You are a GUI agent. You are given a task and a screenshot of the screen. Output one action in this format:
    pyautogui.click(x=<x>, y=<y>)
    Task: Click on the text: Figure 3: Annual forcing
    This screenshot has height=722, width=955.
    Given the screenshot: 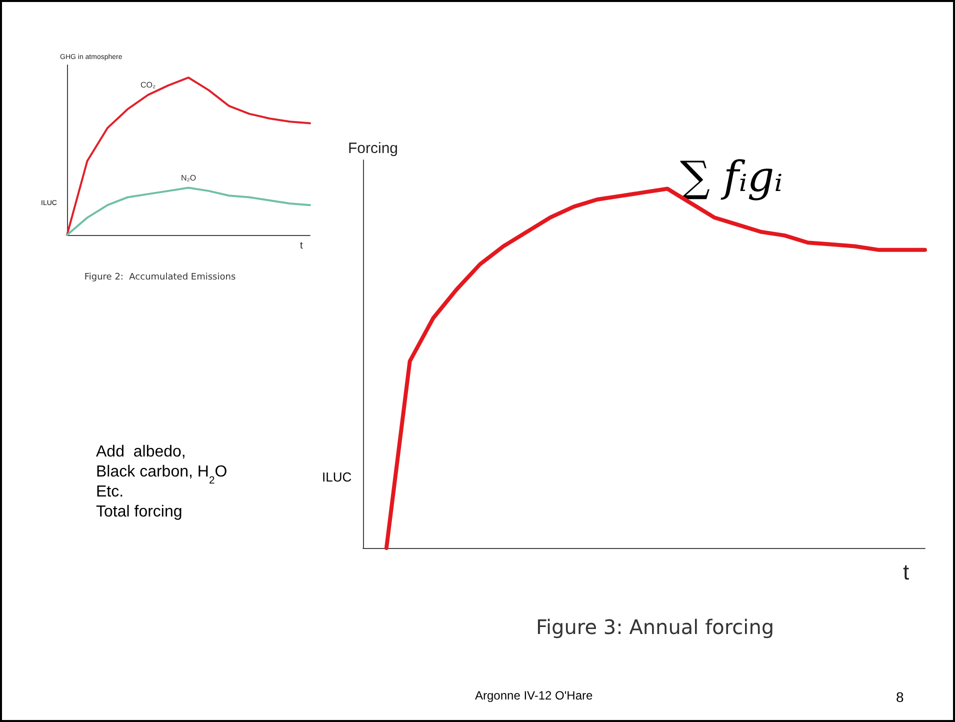 What is the action you would take?
    pyautogui.click(x=655, y=627)
    